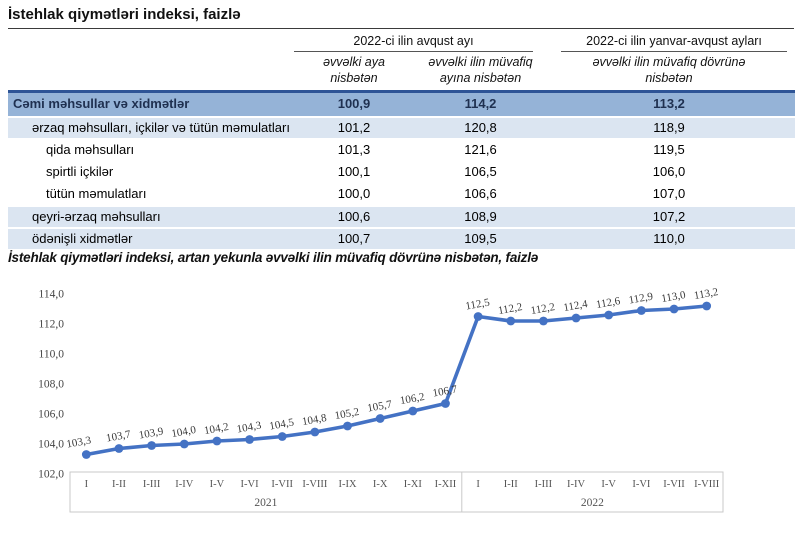 This screenshot has width=800, height=538. I want to click on table-row: qida məhsulları 101,3 121,6 119,5, so click(402, 150).